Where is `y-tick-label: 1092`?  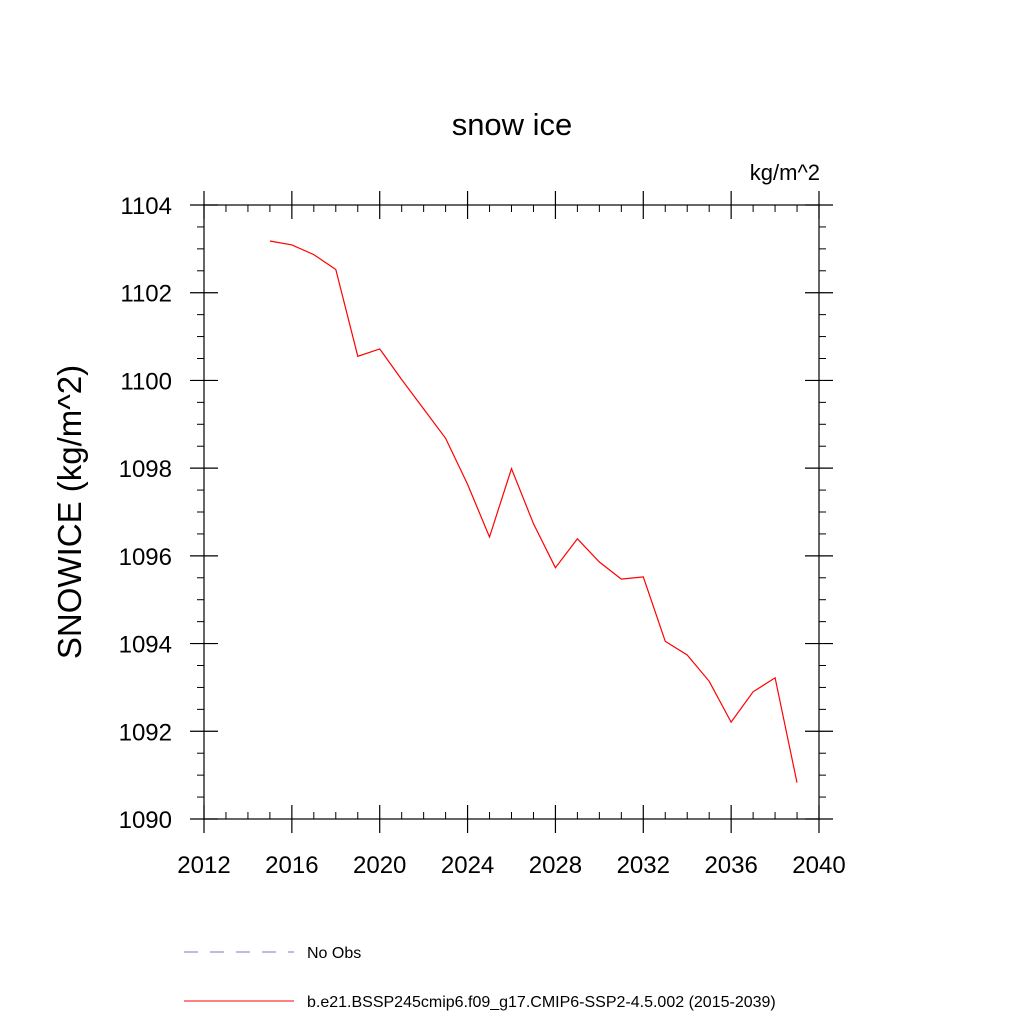
y-tick-label: 1092 is located at coordinates (145, 732).